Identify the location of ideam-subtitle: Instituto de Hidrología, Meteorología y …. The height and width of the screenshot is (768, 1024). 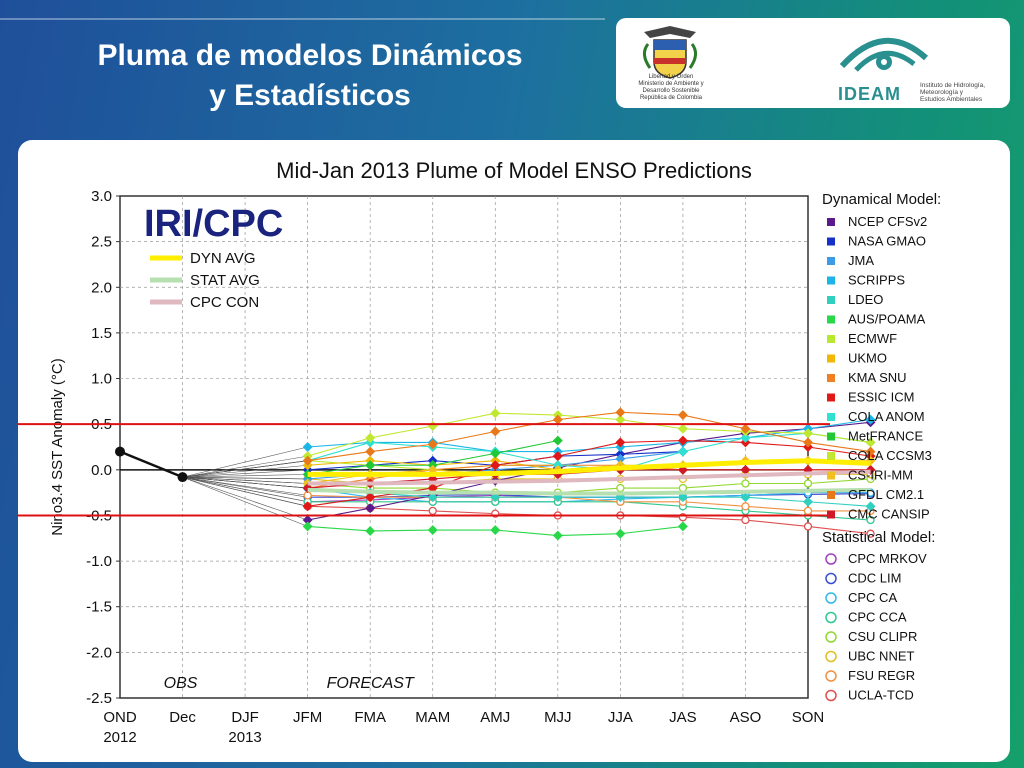
(953, 92).